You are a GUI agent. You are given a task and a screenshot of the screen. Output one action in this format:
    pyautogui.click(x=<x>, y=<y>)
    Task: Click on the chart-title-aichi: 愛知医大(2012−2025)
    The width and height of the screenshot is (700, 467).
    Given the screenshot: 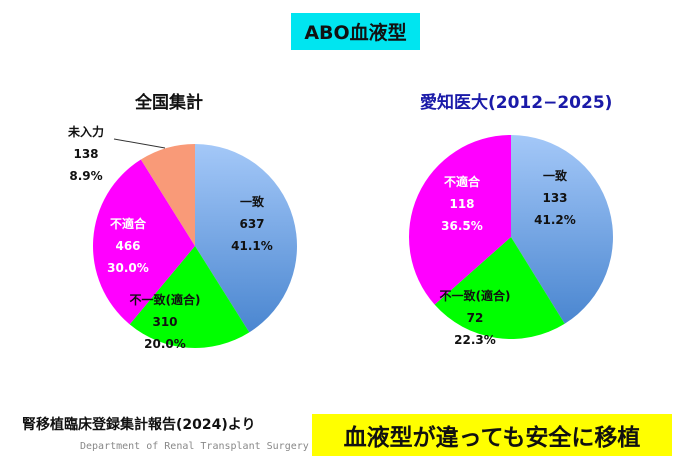 What is the action you would take?
    pyautogui.click(x=516, y=103)
    